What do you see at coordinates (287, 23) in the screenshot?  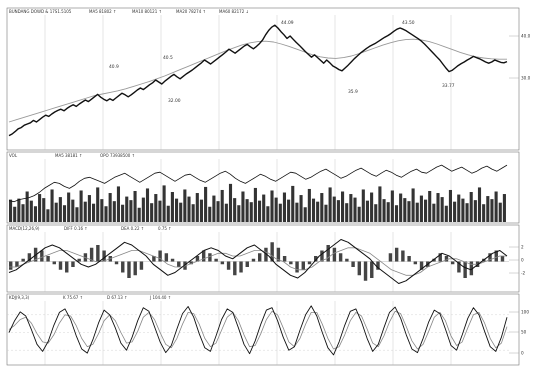 I see `price-annotation-3: 44.09` at bounding box center [287, 23].